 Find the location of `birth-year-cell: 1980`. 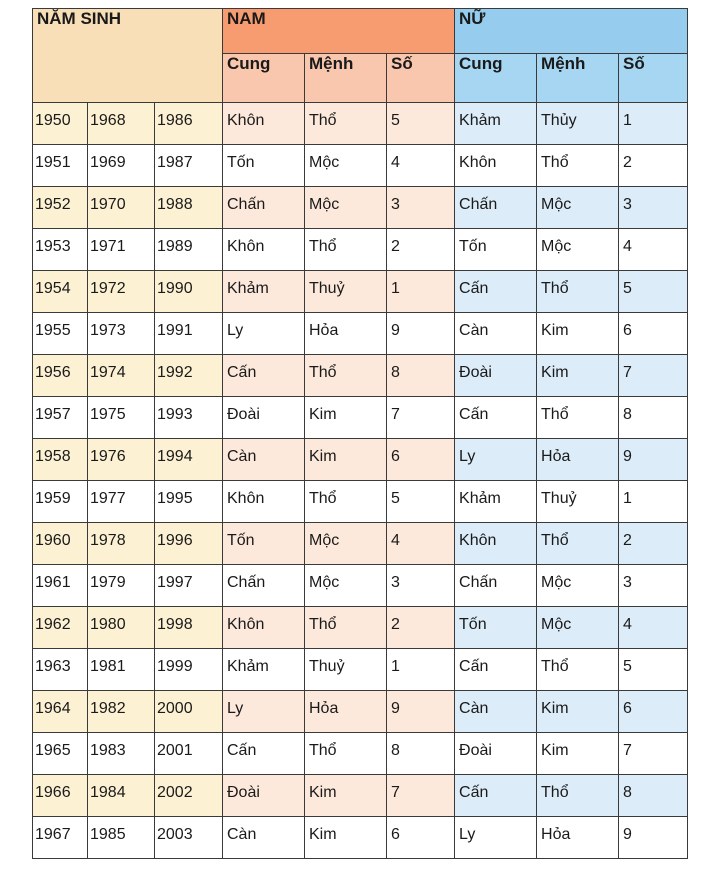

birth-year-cell: 1980 is located at coordinates (121, 627).